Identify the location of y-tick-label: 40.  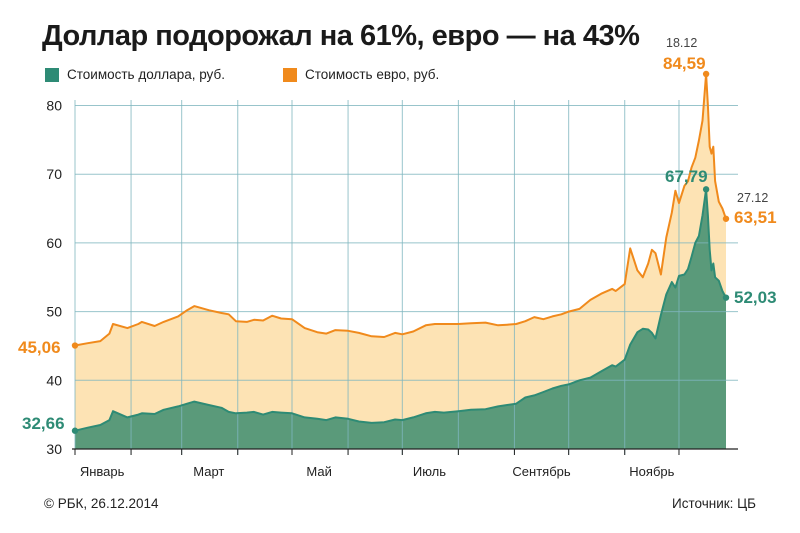
(54, 380).